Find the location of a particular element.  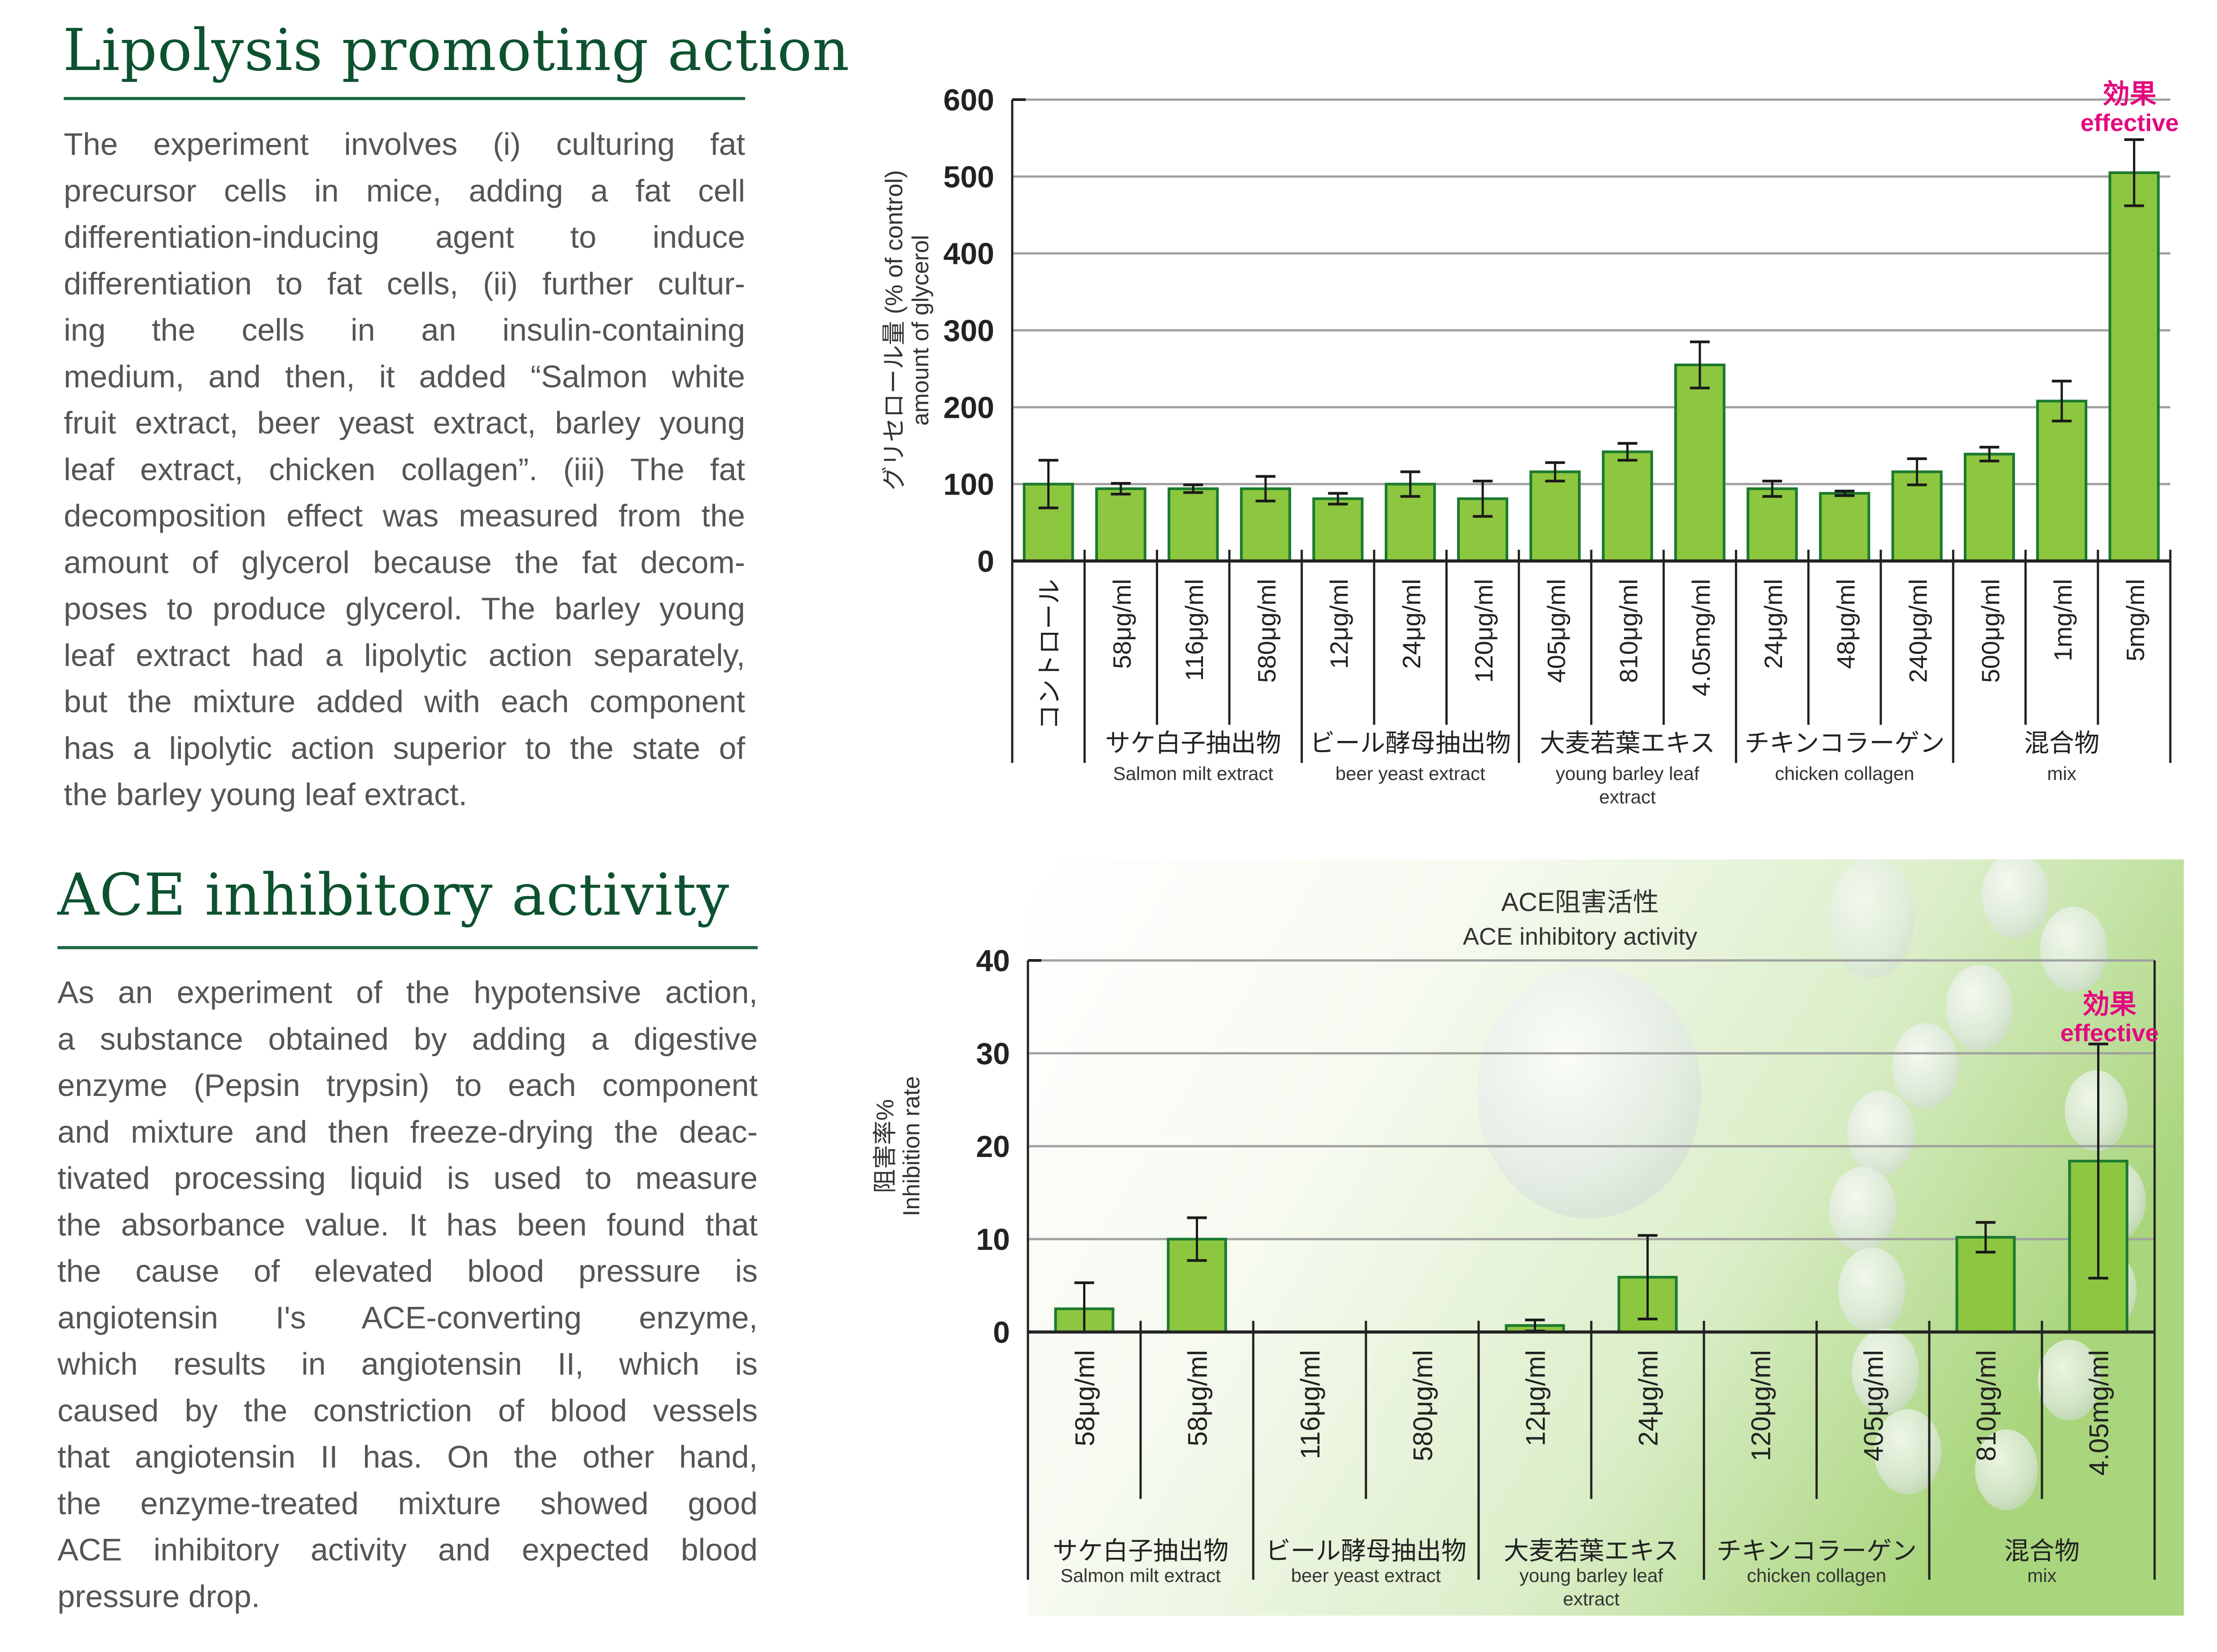

x-tick-label-group: コントロール is located at coordinates (1050, 654).